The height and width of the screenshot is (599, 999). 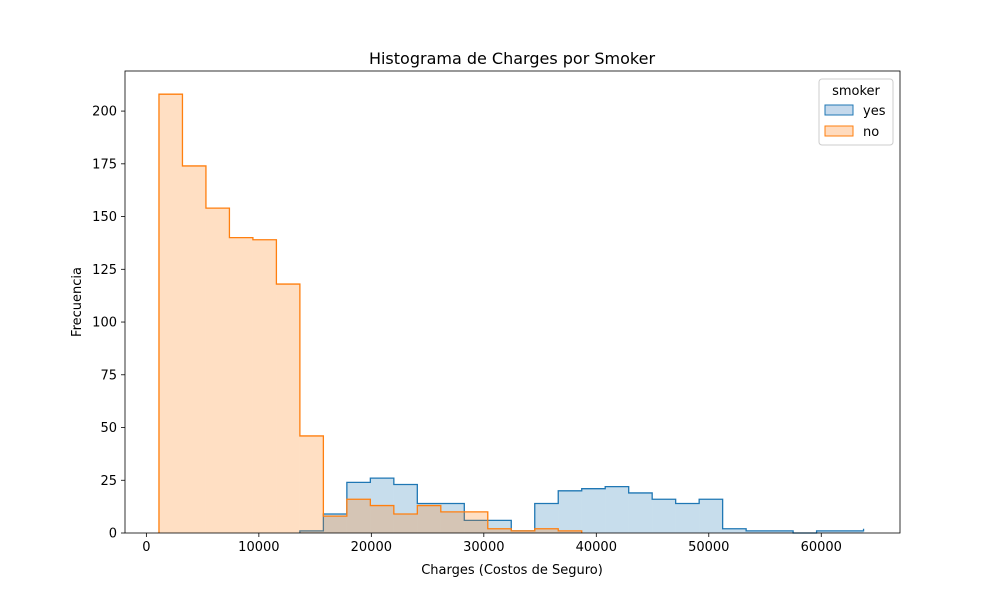 I want to click on y-tick-label: 0, so click(x=113, y=534).